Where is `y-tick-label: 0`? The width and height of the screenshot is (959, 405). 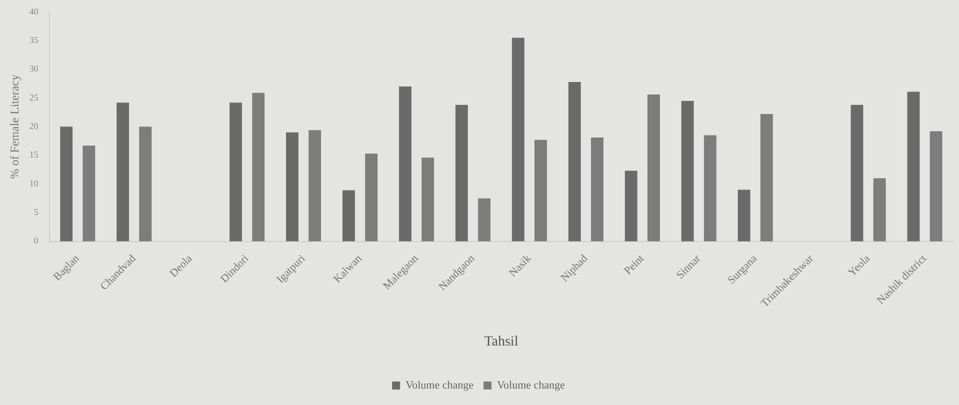 y-tick-label: 0 is located at coordinates (36, 241).